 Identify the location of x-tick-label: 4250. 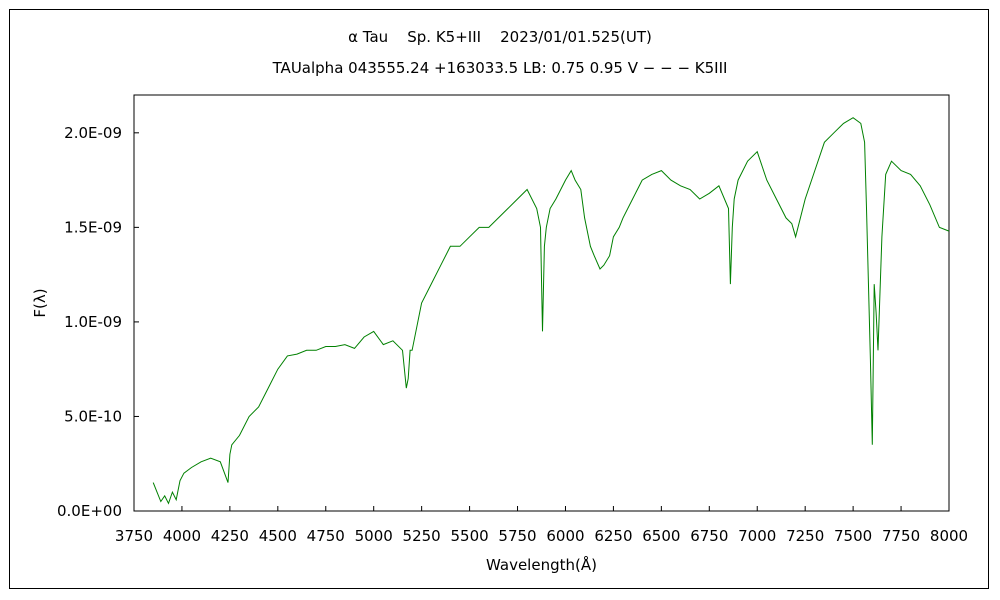
(230, 536).